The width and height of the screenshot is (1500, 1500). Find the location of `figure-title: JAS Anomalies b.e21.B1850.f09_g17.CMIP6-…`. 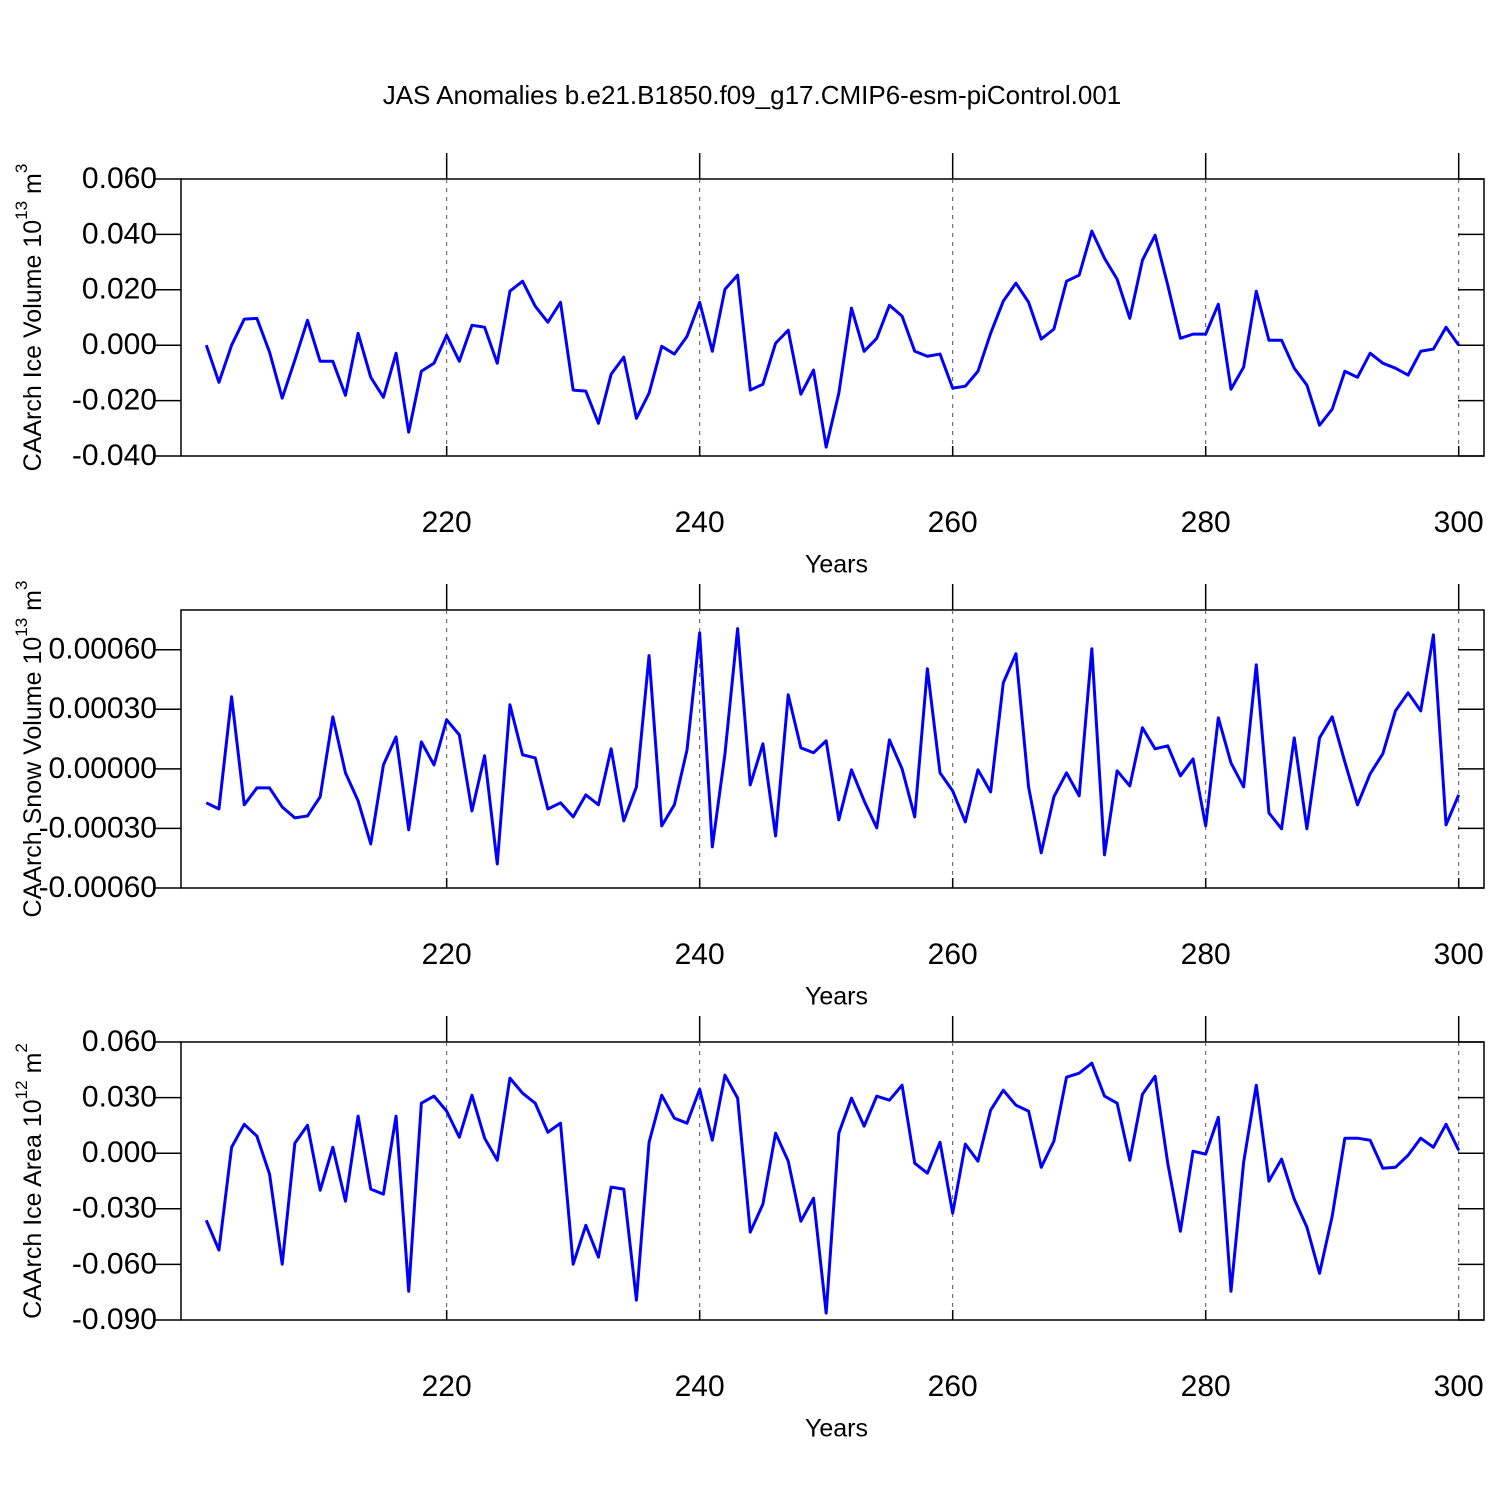

figure-title: JAS Anomalies b.e21.B1850.f09_g17.CMIP6-… is located at coordinates (752, 95).